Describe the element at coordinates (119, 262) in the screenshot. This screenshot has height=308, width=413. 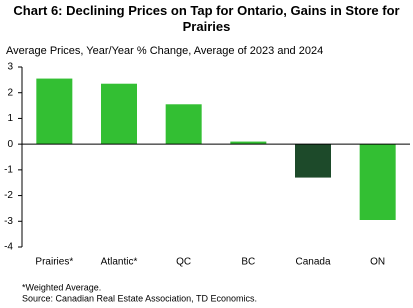
I see `x-tick-label: Atlantic*` at that location.